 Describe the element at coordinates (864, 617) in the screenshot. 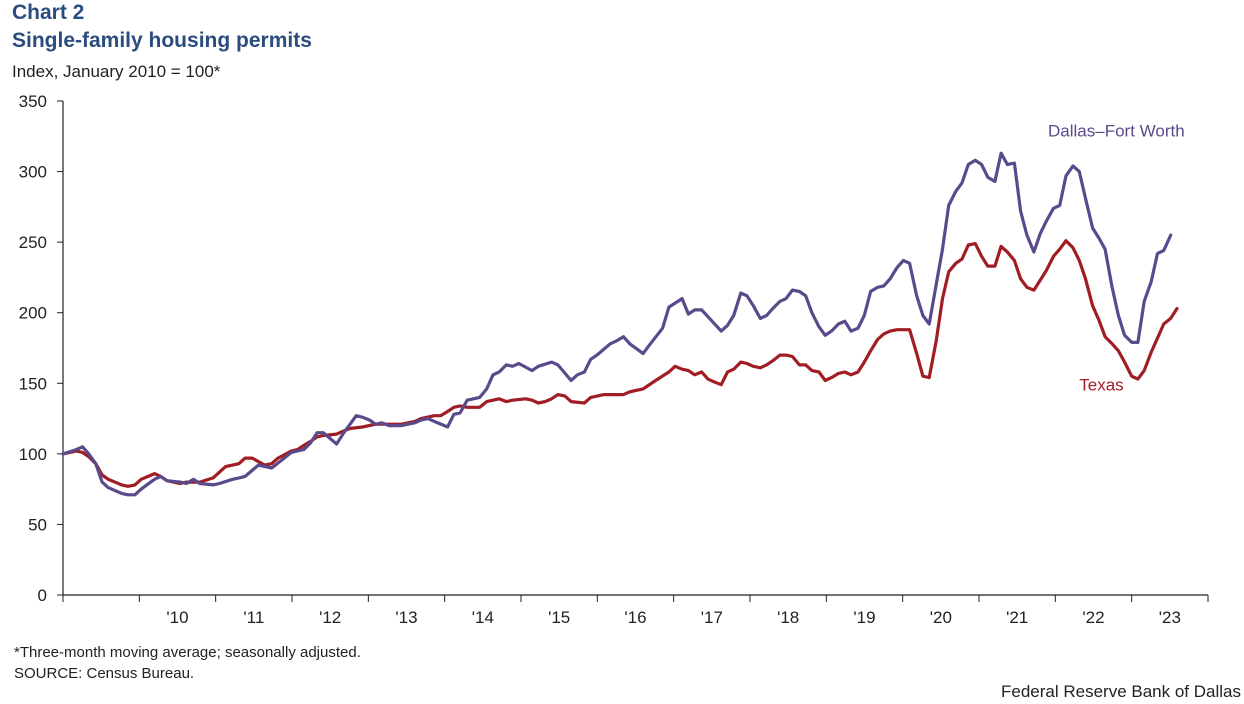

I see `x-tick-label: '19` at that location.